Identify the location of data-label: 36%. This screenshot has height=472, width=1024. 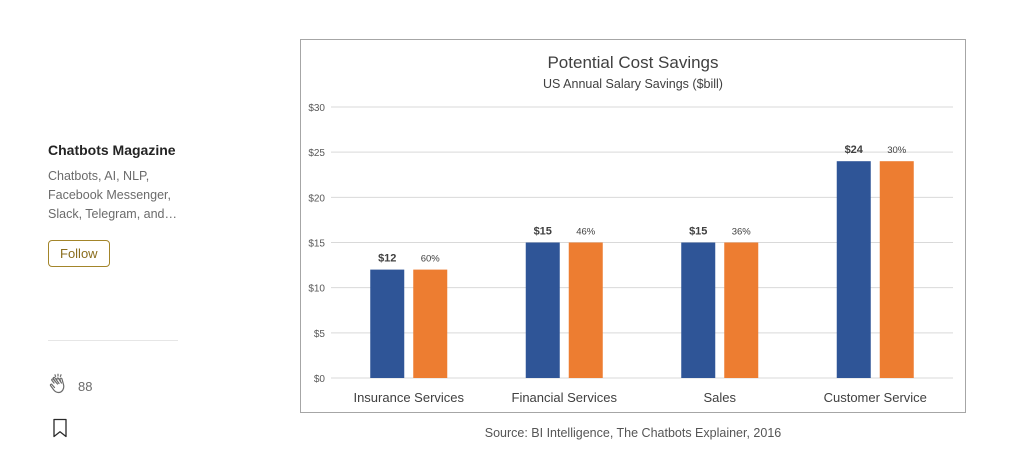
(742, 232).